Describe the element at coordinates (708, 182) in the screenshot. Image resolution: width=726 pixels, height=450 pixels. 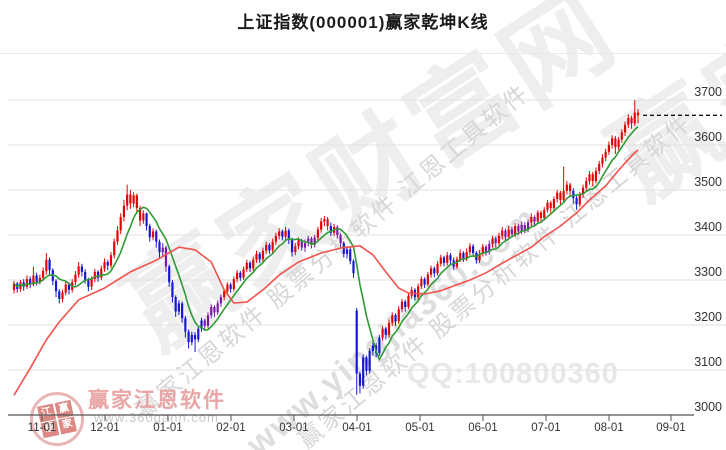
I see `y-axis-label: 3500` at that location.